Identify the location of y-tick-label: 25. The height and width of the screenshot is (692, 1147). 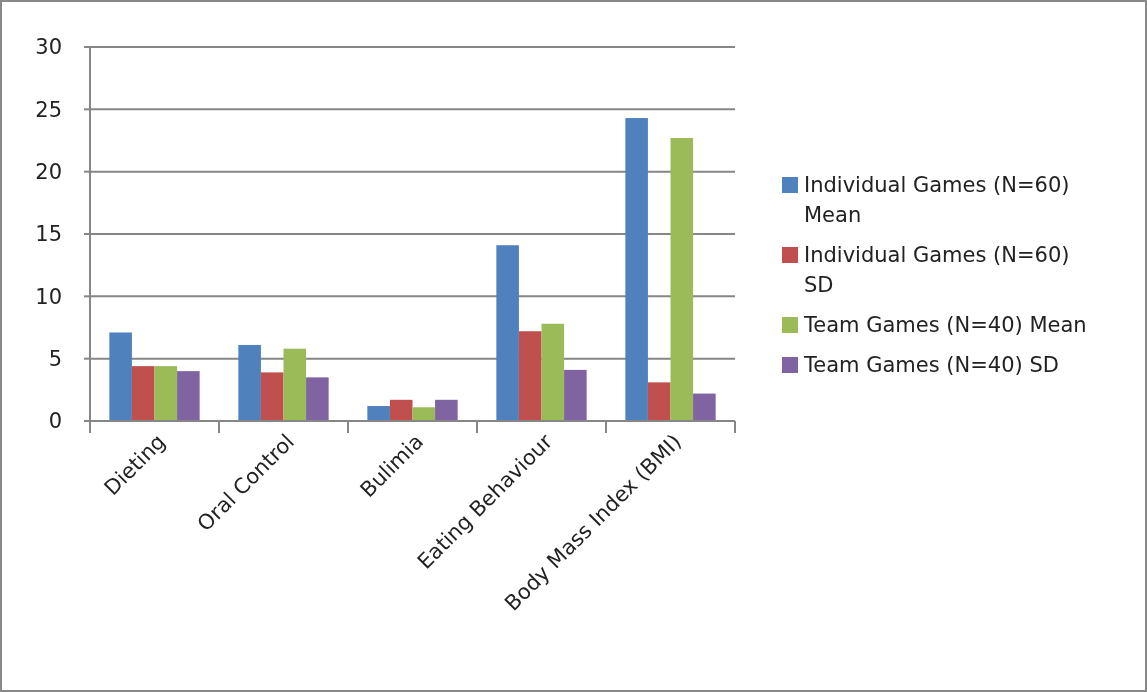
(48, 109).